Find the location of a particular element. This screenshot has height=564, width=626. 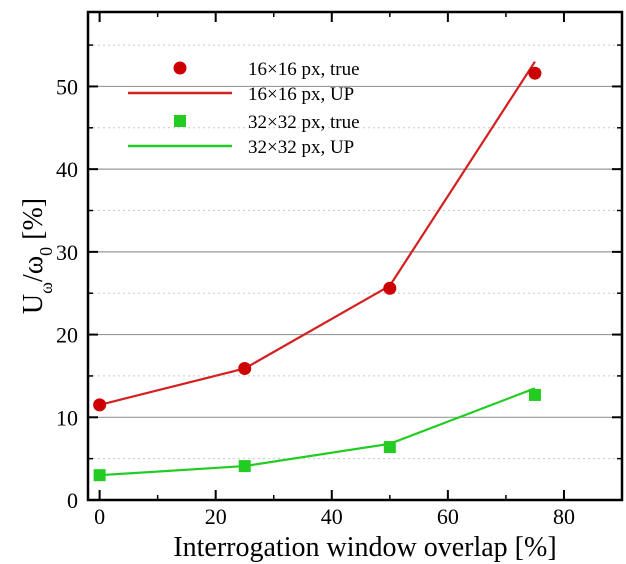

y-axis-label-unit: [%] is located at coordinates (33, 222).